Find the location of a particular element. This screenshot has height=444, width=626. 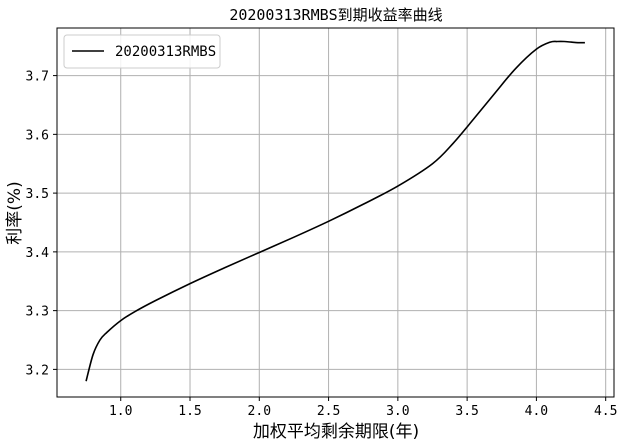

chart-title: 20200313RMBS到期收益率曲线 is located at coordinates (335, 15).